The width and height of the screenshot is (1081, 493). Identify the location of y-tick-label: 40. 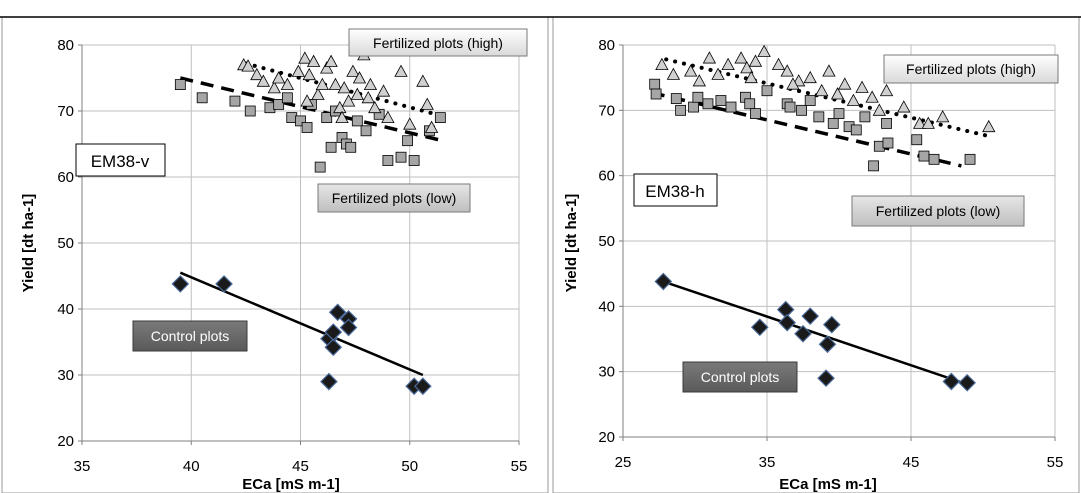
(65, 309).